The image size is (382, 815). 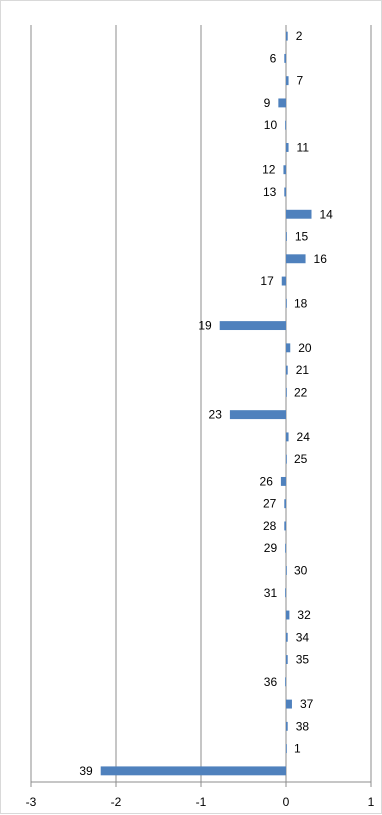 What do you see at coordinates (267, 281) in the screenshot?
I see `category-label: 17` at bounding box center [267, 281].